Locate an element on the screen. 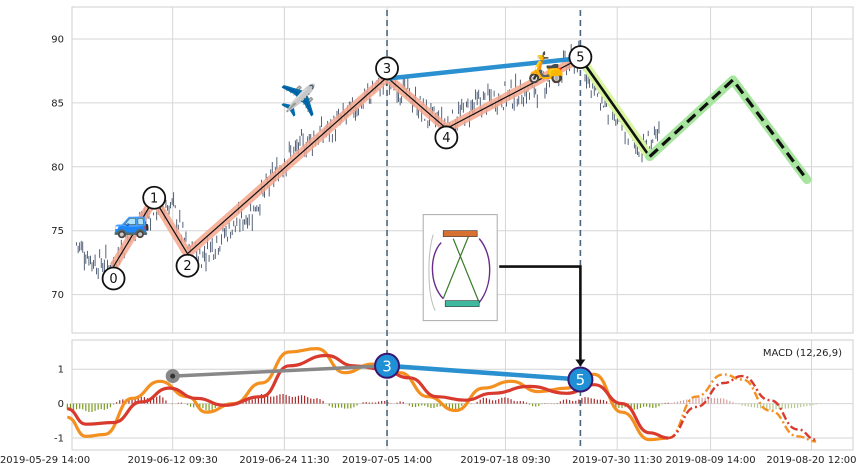 This screenshot has height=471, width=860. y-tick-label: 0 is located at coordinates (61, 404).